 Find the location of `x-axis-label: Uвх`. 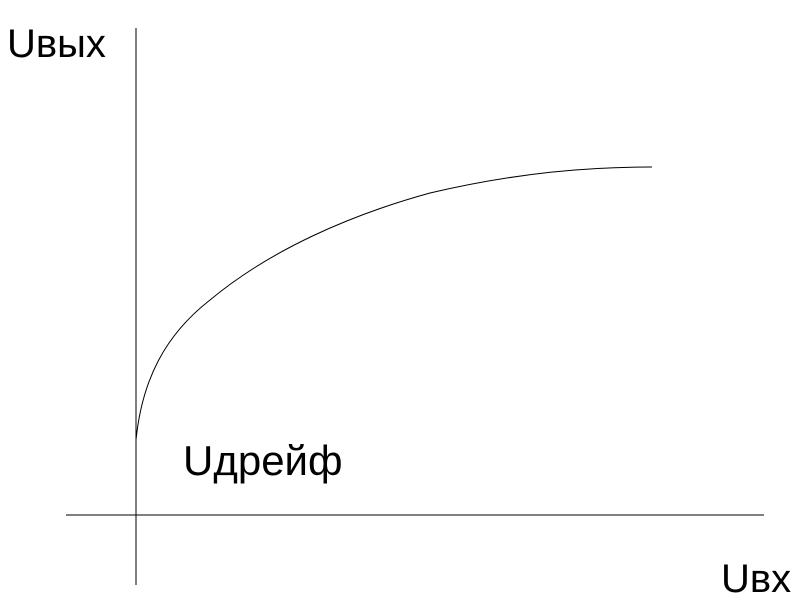

x-axis-label: Uвх is located at coordinates (756, 579).